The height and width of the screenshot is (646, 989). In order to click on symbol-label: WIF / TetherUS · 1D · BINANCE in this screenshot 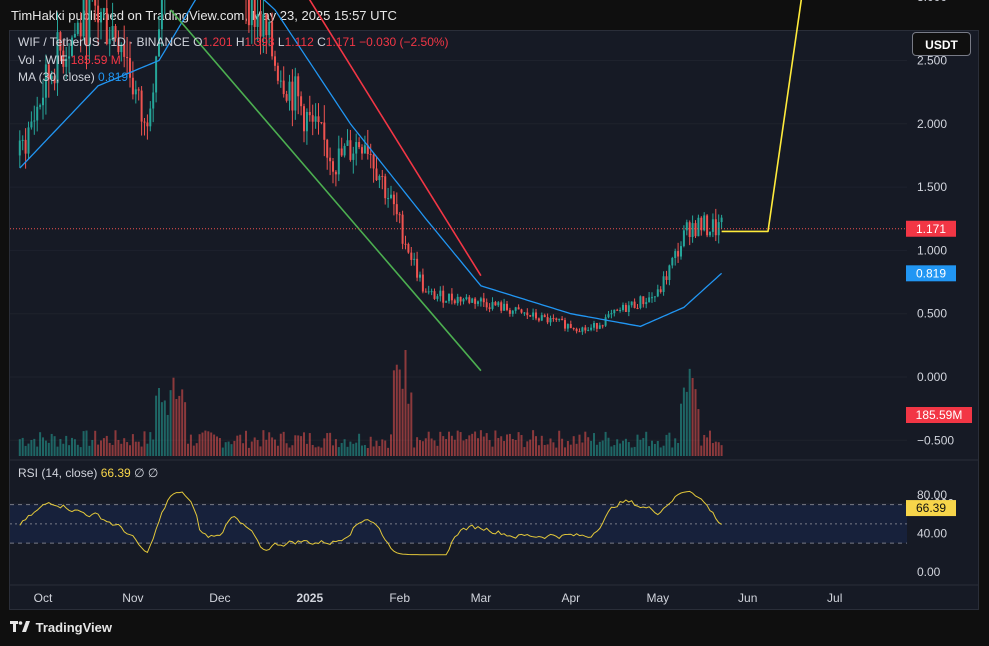, I will do `click(104, 42)`.